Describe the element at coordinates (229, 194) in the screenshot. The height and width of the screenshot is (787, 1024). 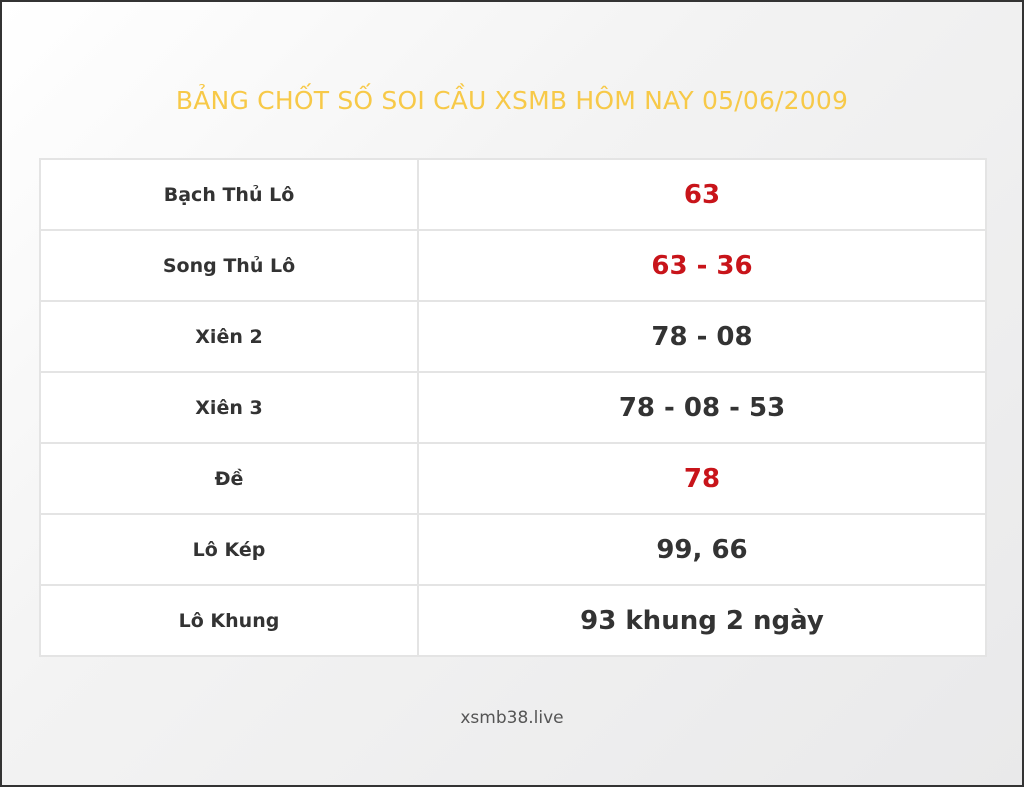
I see `row-label: Bạch Thủ Lô` at that location.